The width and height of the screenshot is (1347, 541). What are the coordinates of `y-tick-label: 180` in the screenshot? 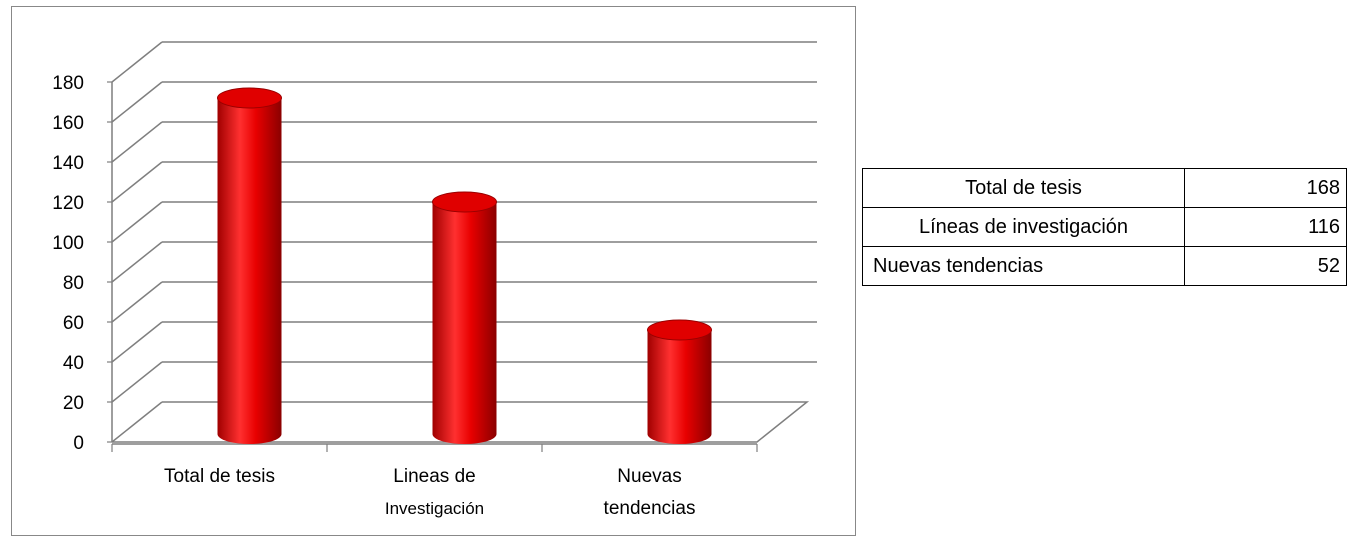 It's located at (68, 83).